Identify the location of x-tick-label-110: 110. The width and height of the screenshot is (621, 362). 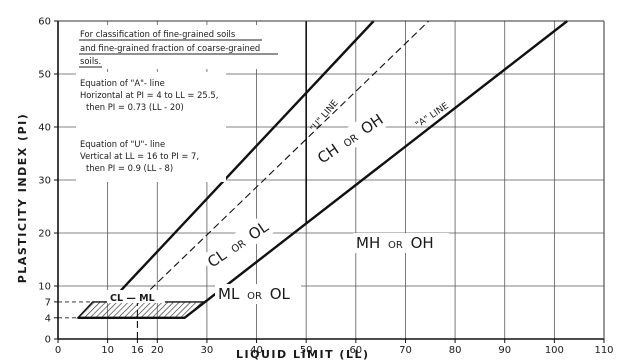
(603, 350).